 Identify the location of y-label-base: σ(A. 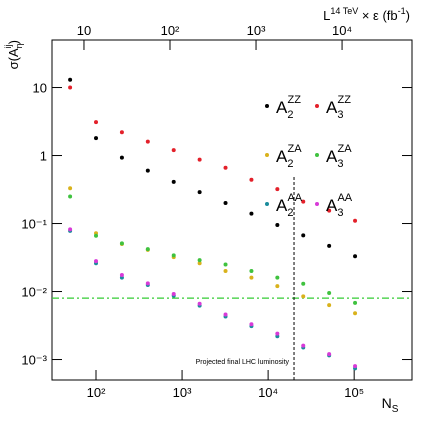
(13, 58).